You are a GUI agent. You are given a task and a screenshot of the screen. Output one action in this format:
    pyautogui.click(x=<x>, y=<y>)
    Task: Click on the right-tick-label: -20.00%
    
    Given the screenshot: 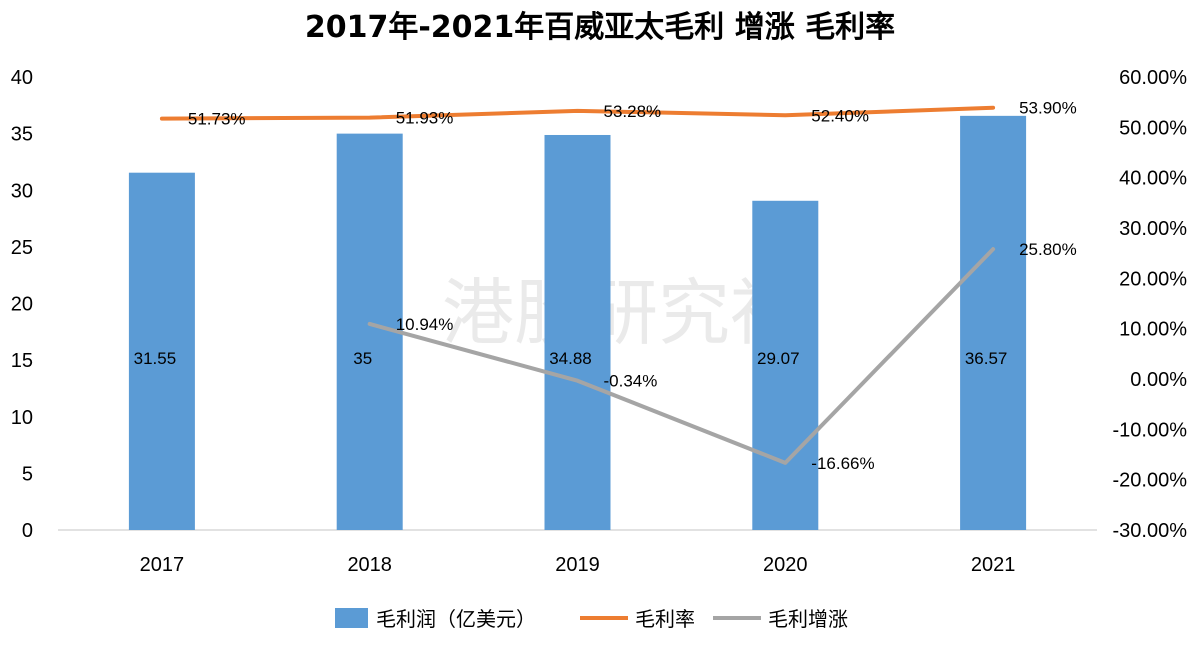 What is the action you would take?
    pyautogui.click(x=1150, y=481)
    